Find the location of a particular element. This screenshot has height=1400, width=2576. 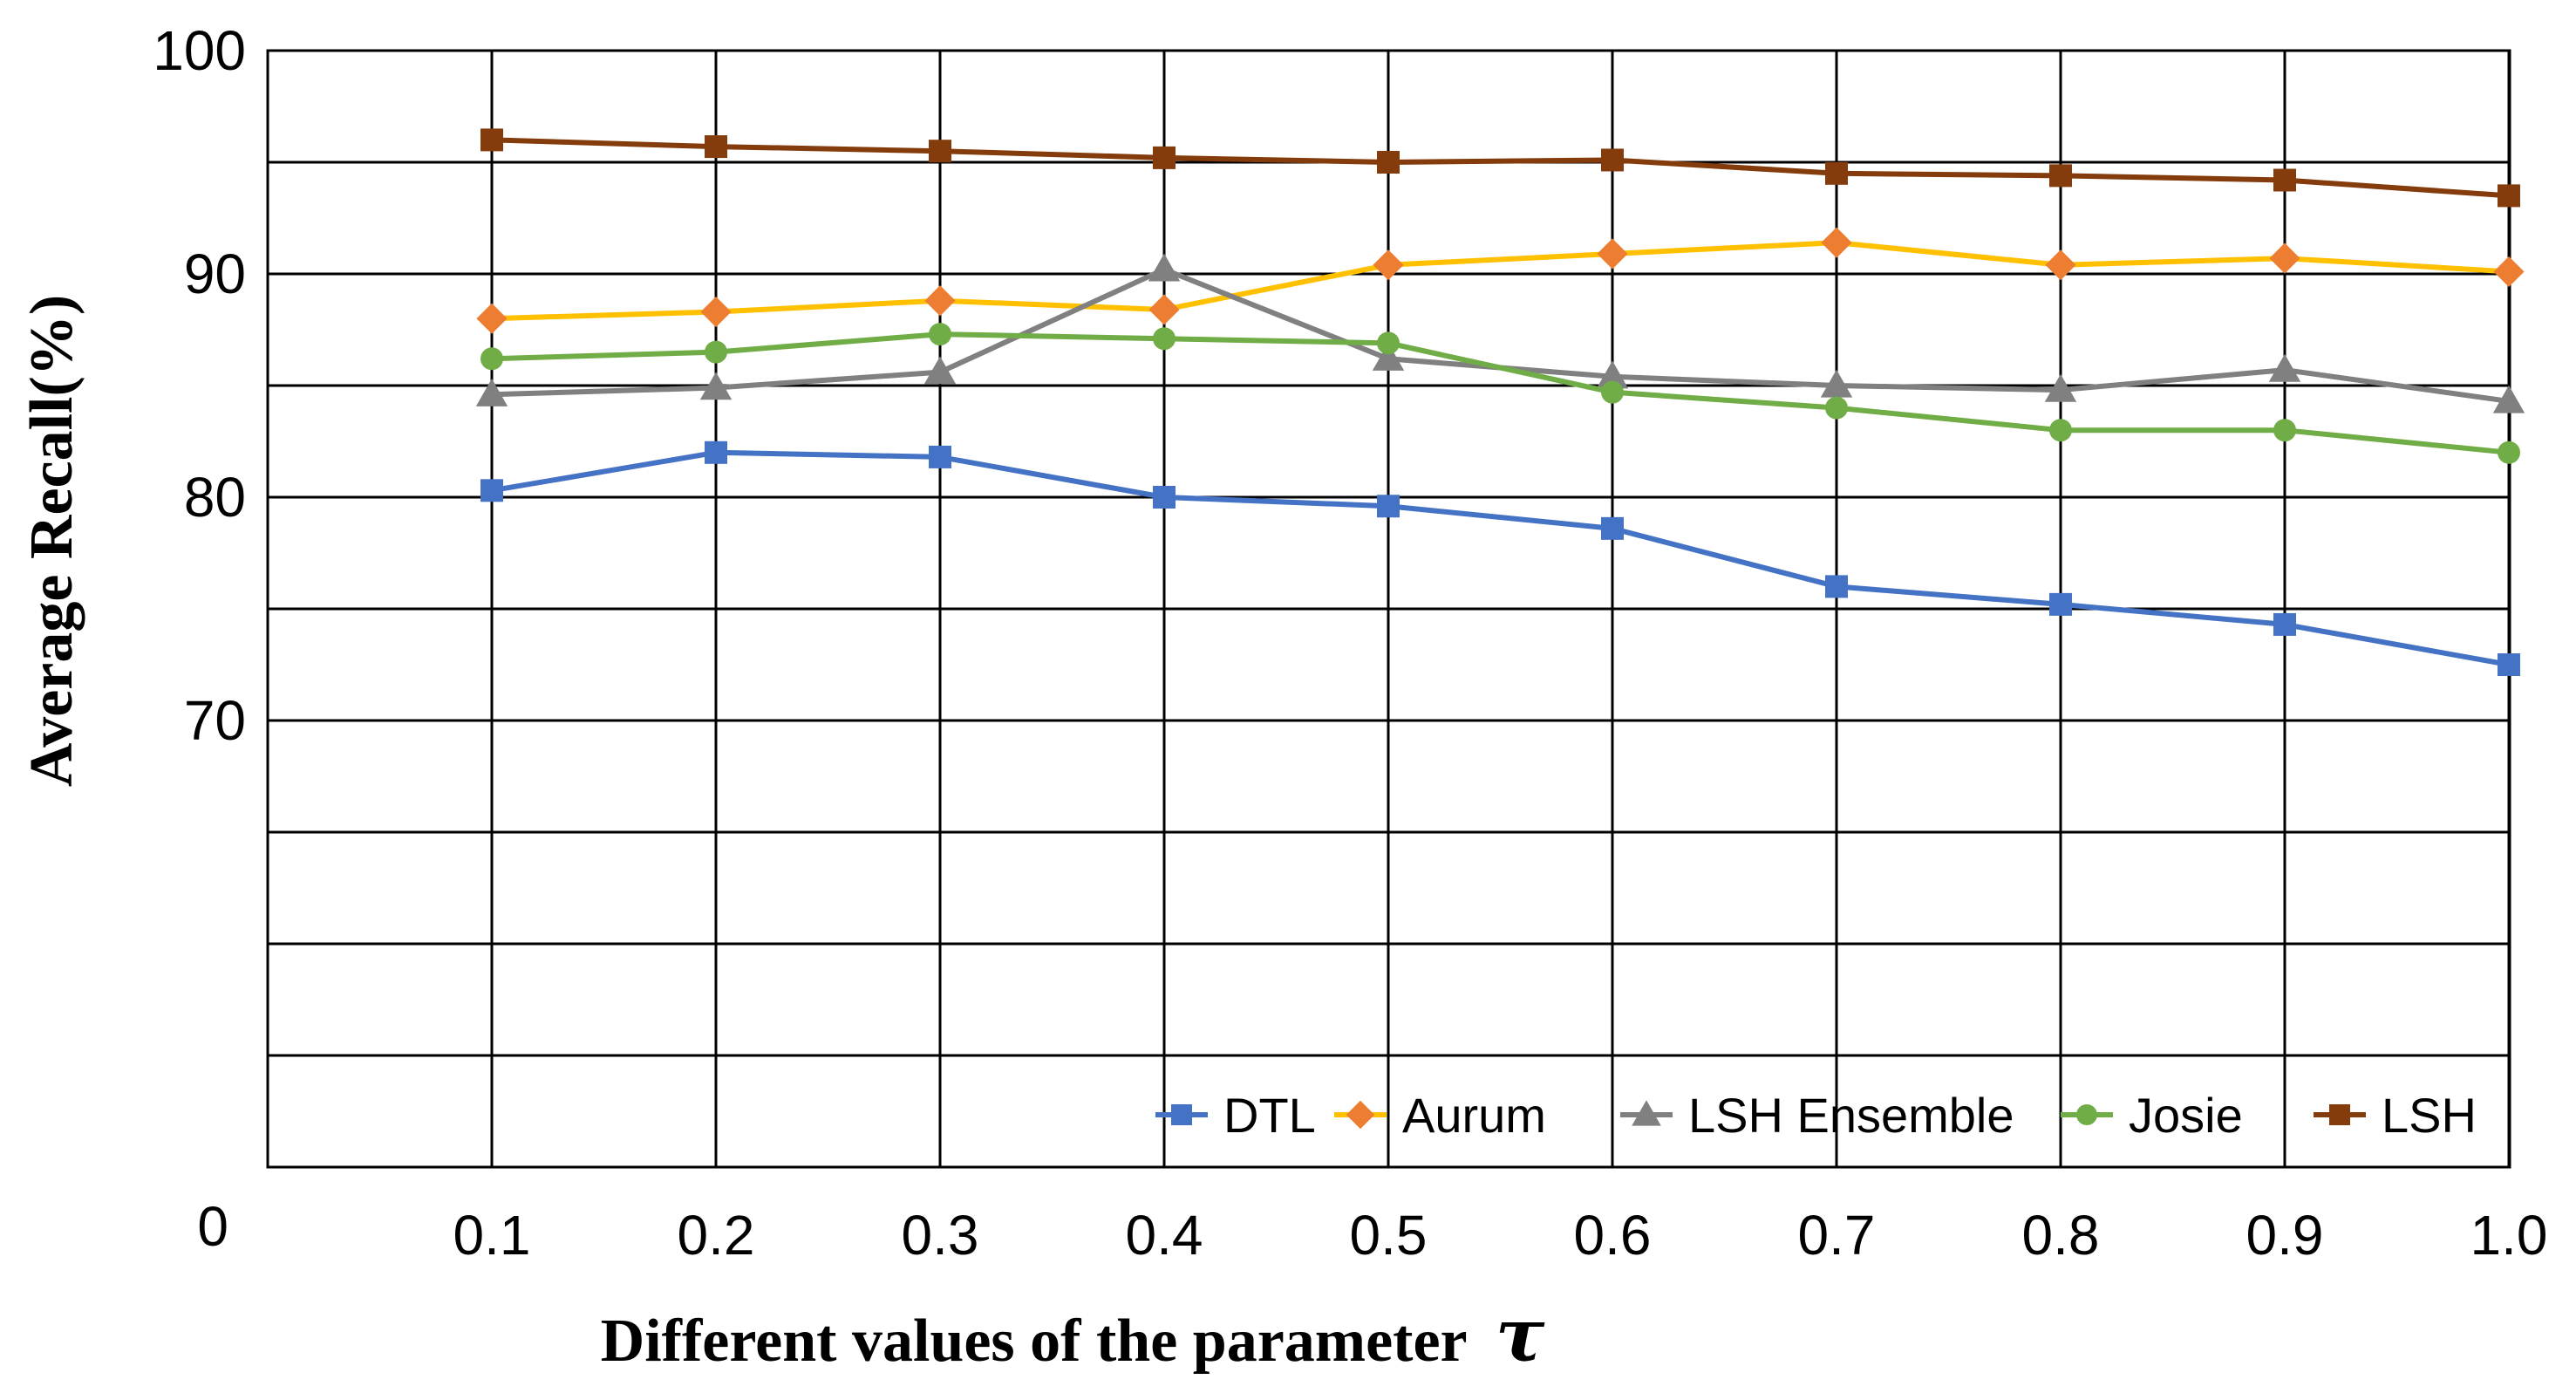

legend-item-lsh-ensemble: LSH Ensemble is located at coordinates (1817, 1115).